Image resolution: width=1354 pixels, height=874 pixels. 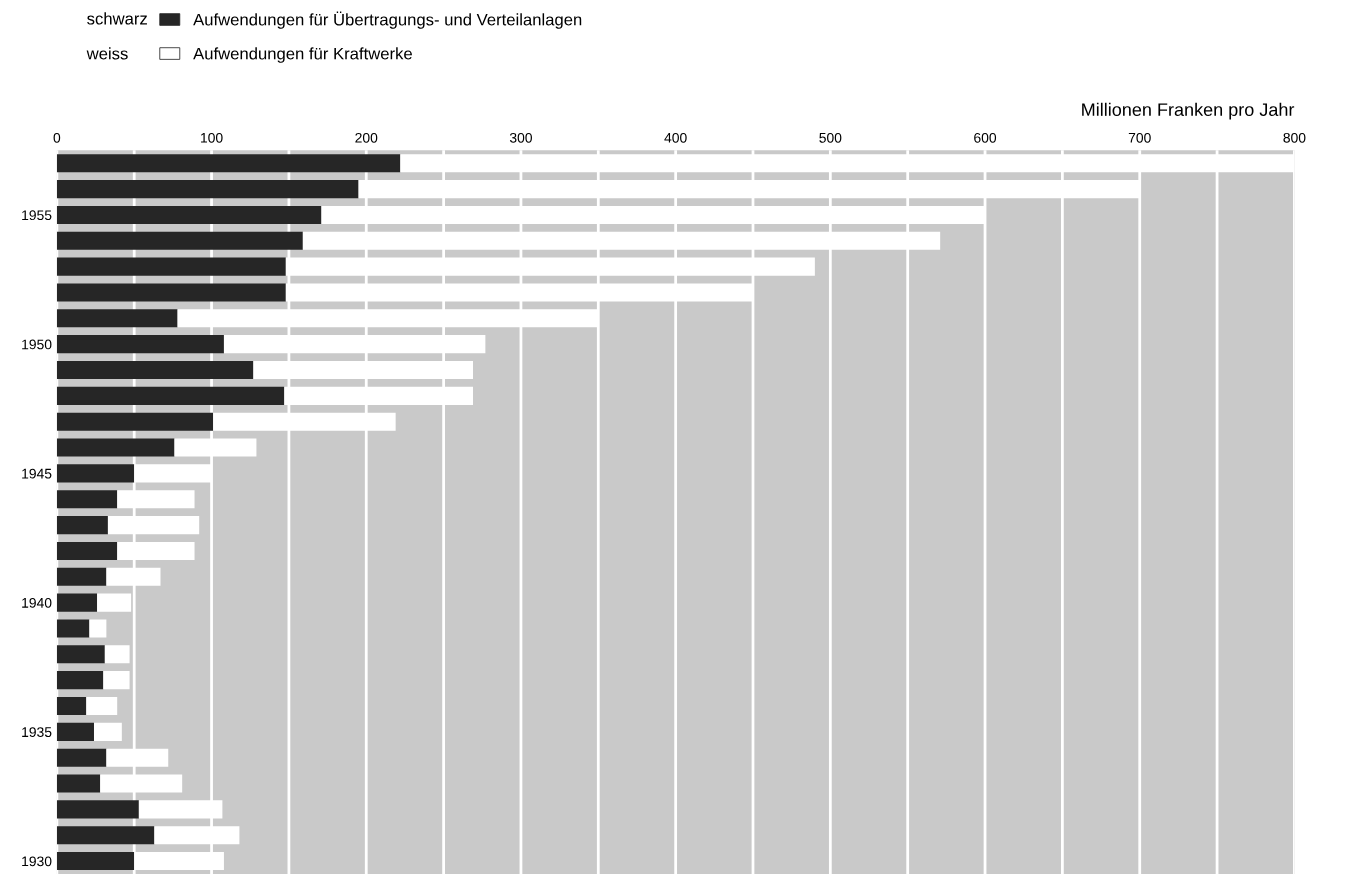 What do you see at coordinates (1294, 137) in the screenshot?
I see `x-tick-label: 800` at bounding box center [1294, 137].